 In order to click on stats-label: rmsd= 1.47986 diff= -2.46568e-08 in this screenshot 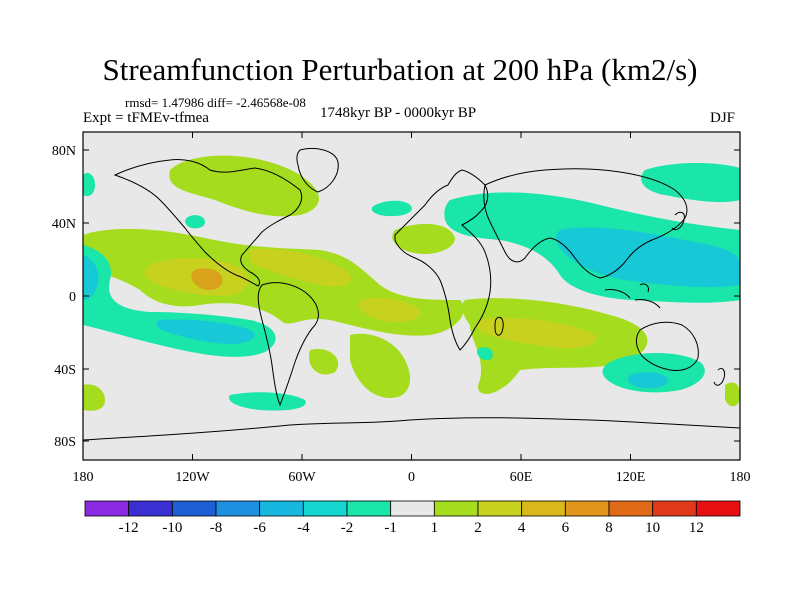, I will do `click(215, 102)`.